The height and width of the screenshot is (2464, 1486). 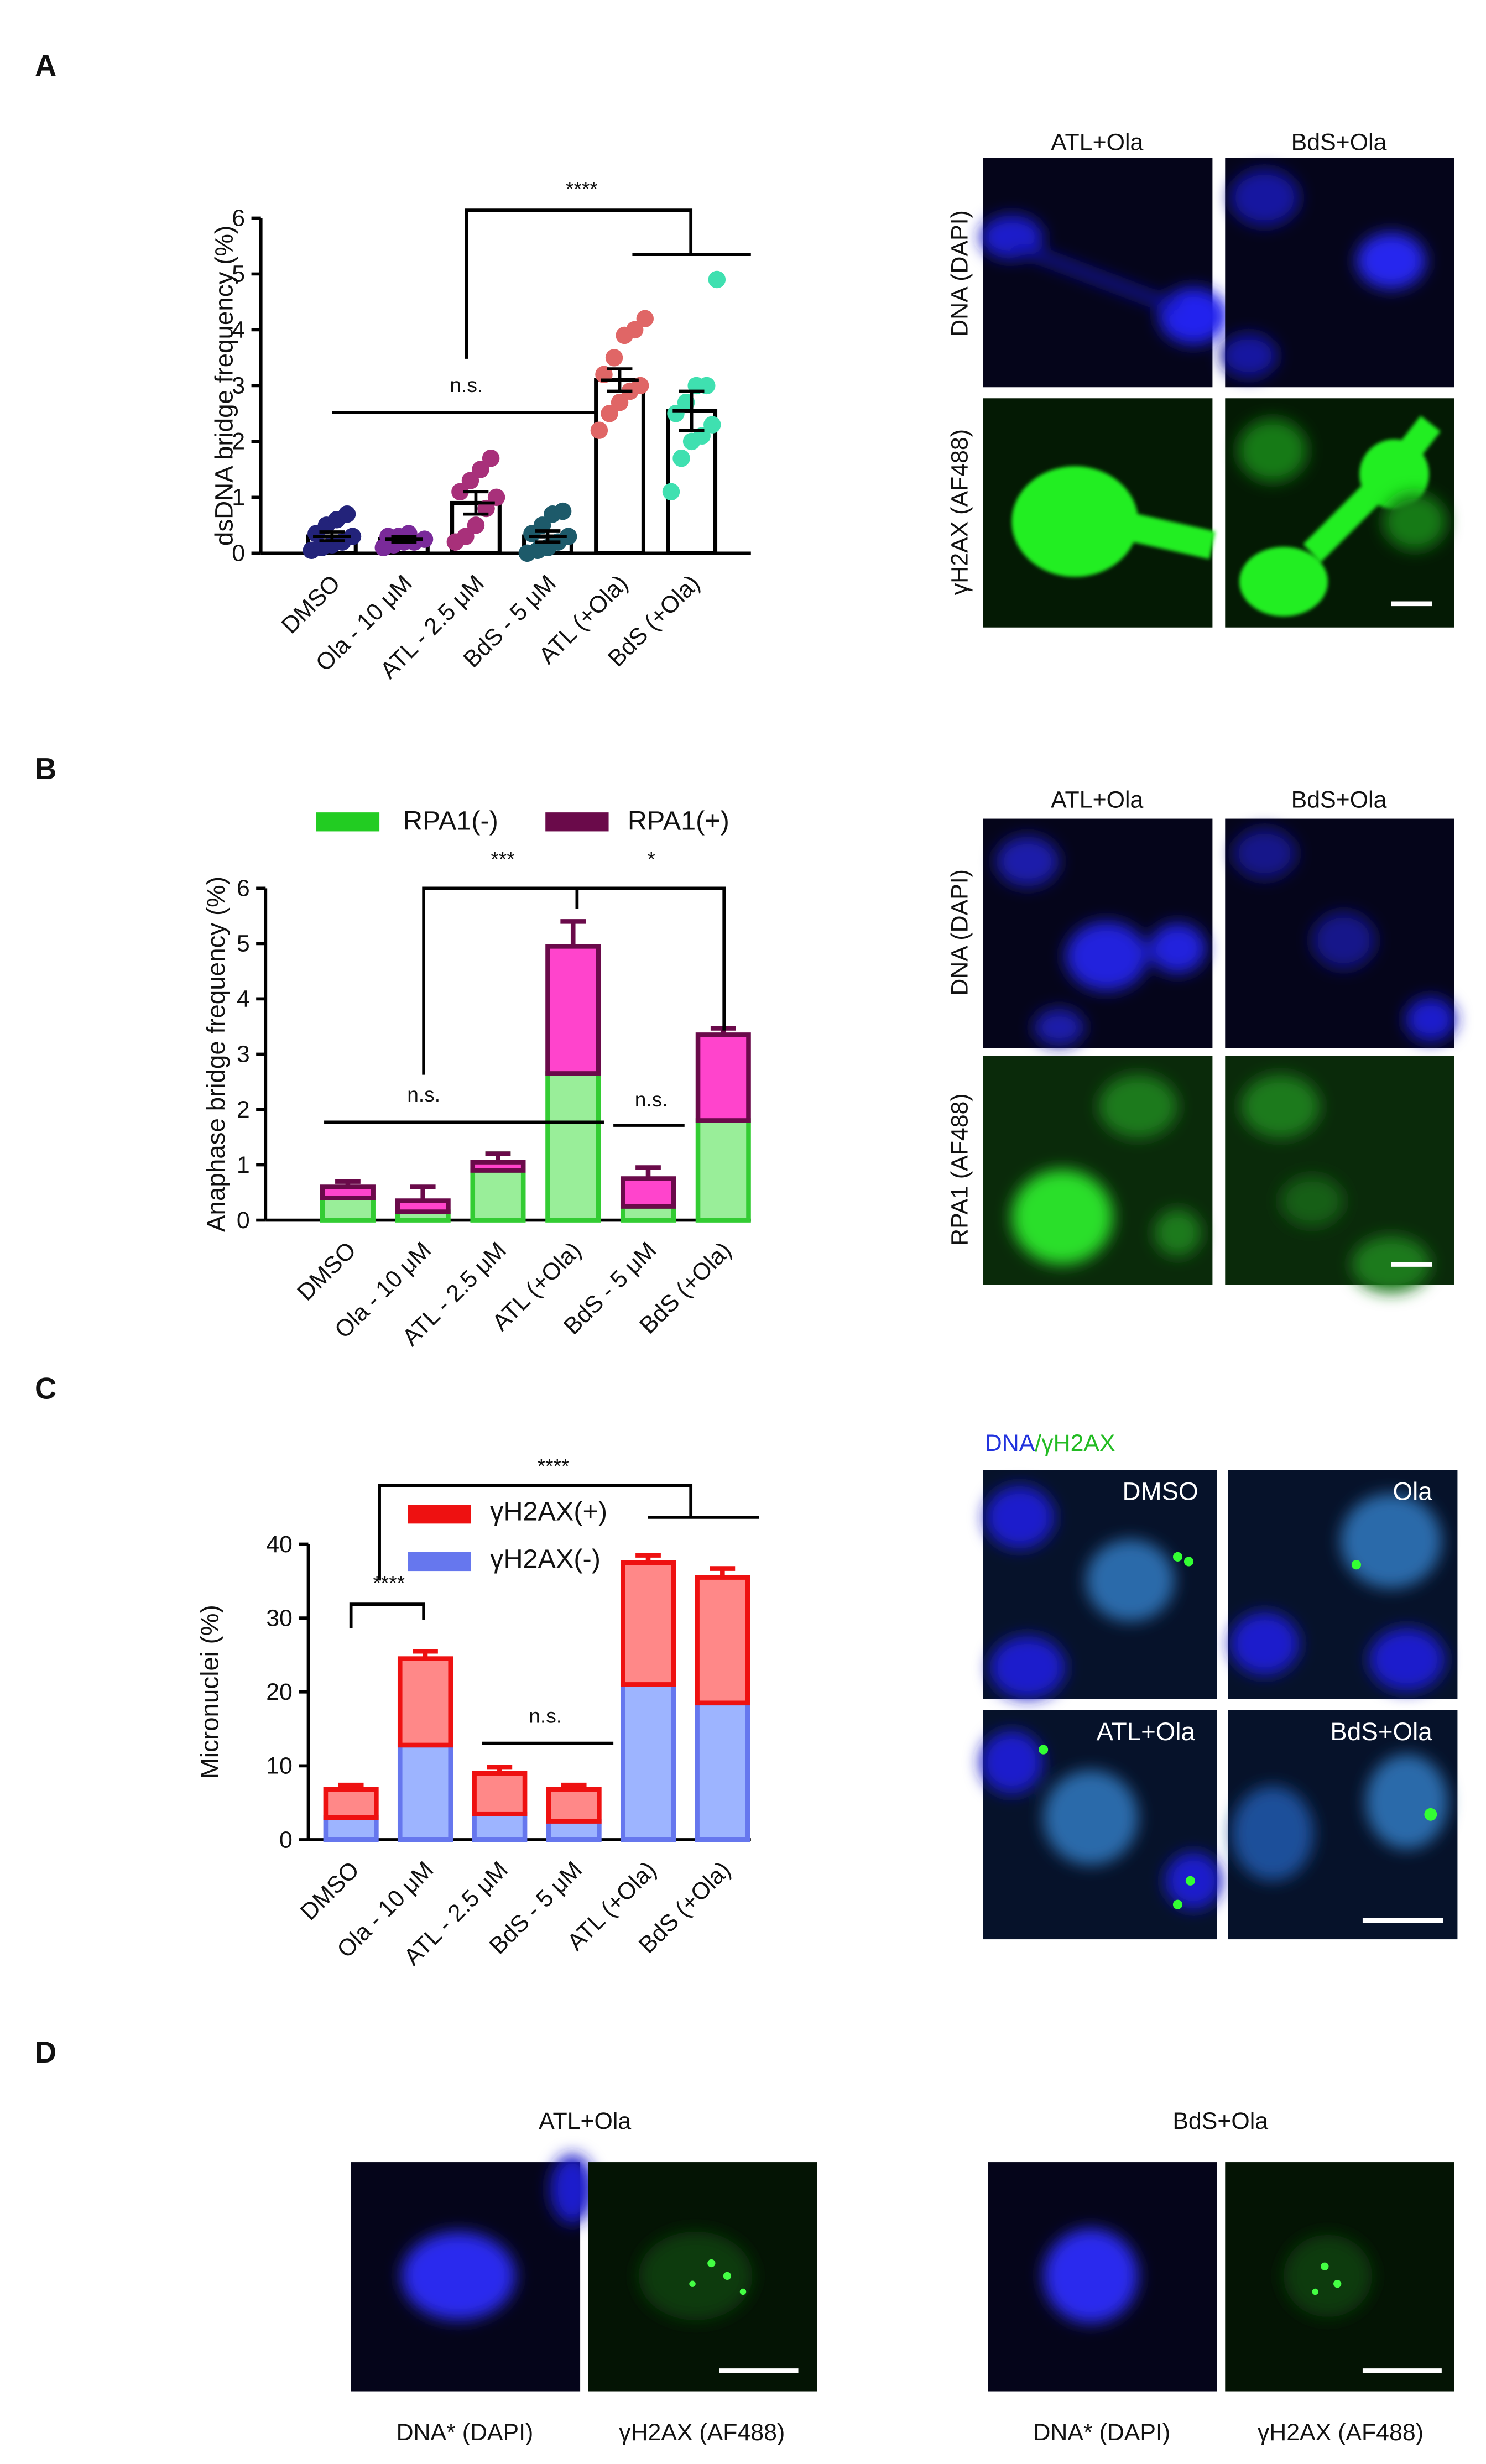 What do you see at coordinates (243, 1054) in the screenshot?
I see `y-tick-label: 3` at bounding box center [243, 1054].